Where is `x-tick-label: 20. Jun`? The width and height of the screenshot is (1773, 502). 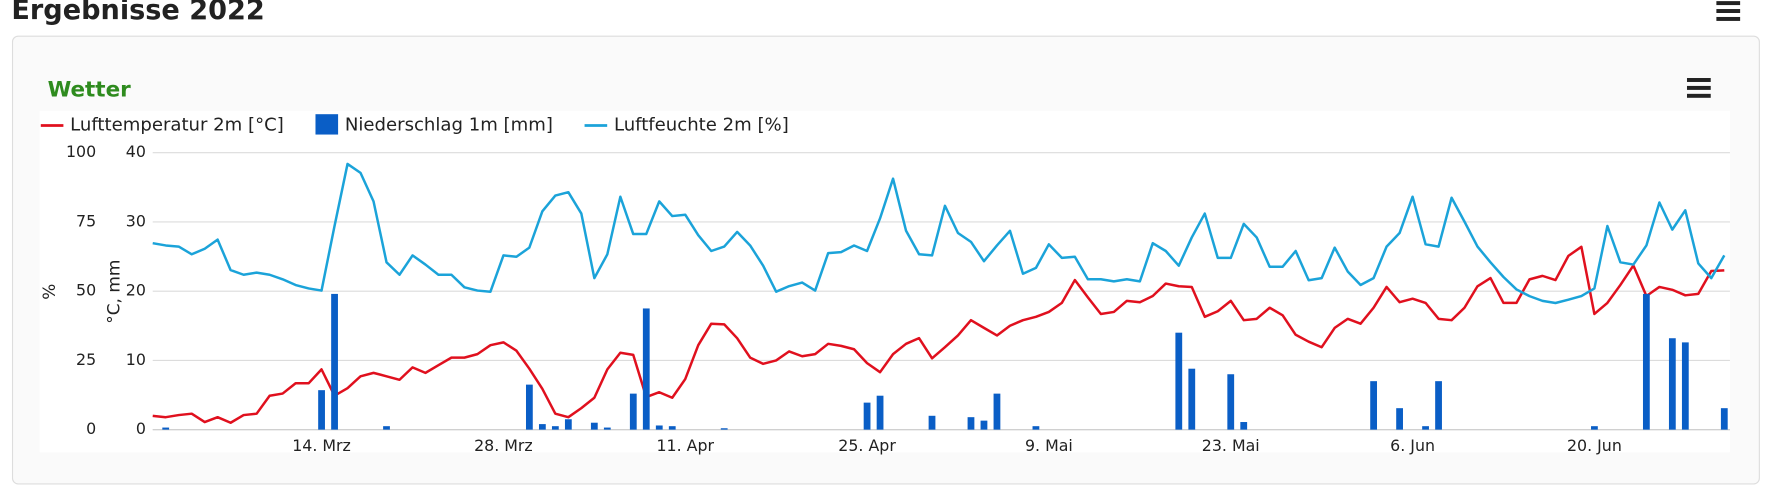 x-tick-label: 20. Jun is located at coordinates (1594, 445).